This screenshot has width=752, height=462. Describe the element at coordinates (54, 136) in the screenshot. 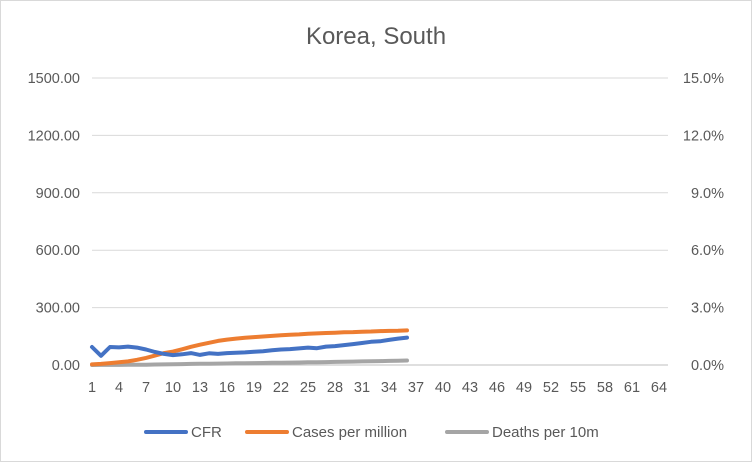

I see `left-y-tick-label: 1200.00` at that location.